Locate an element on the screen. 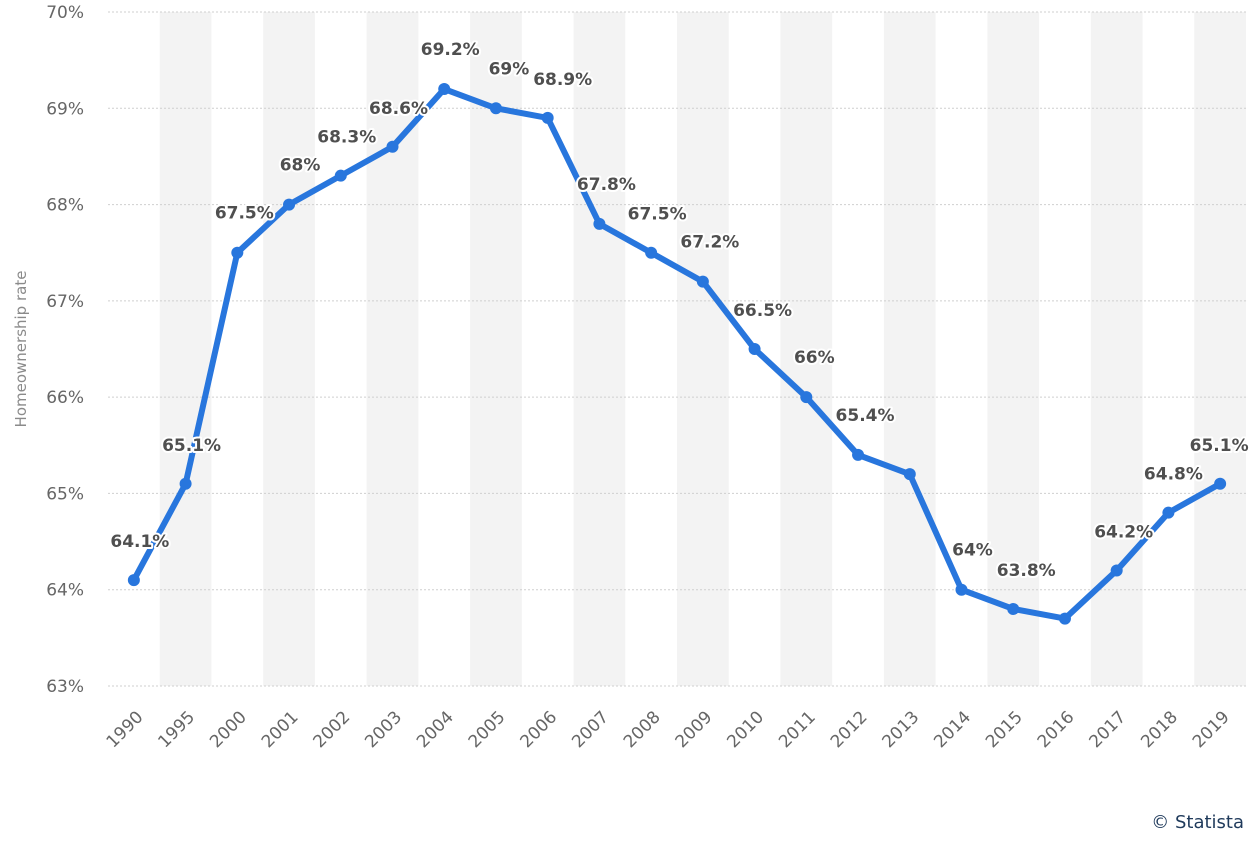  x-tick-label: 2005 is located at coordinates (487, 729).